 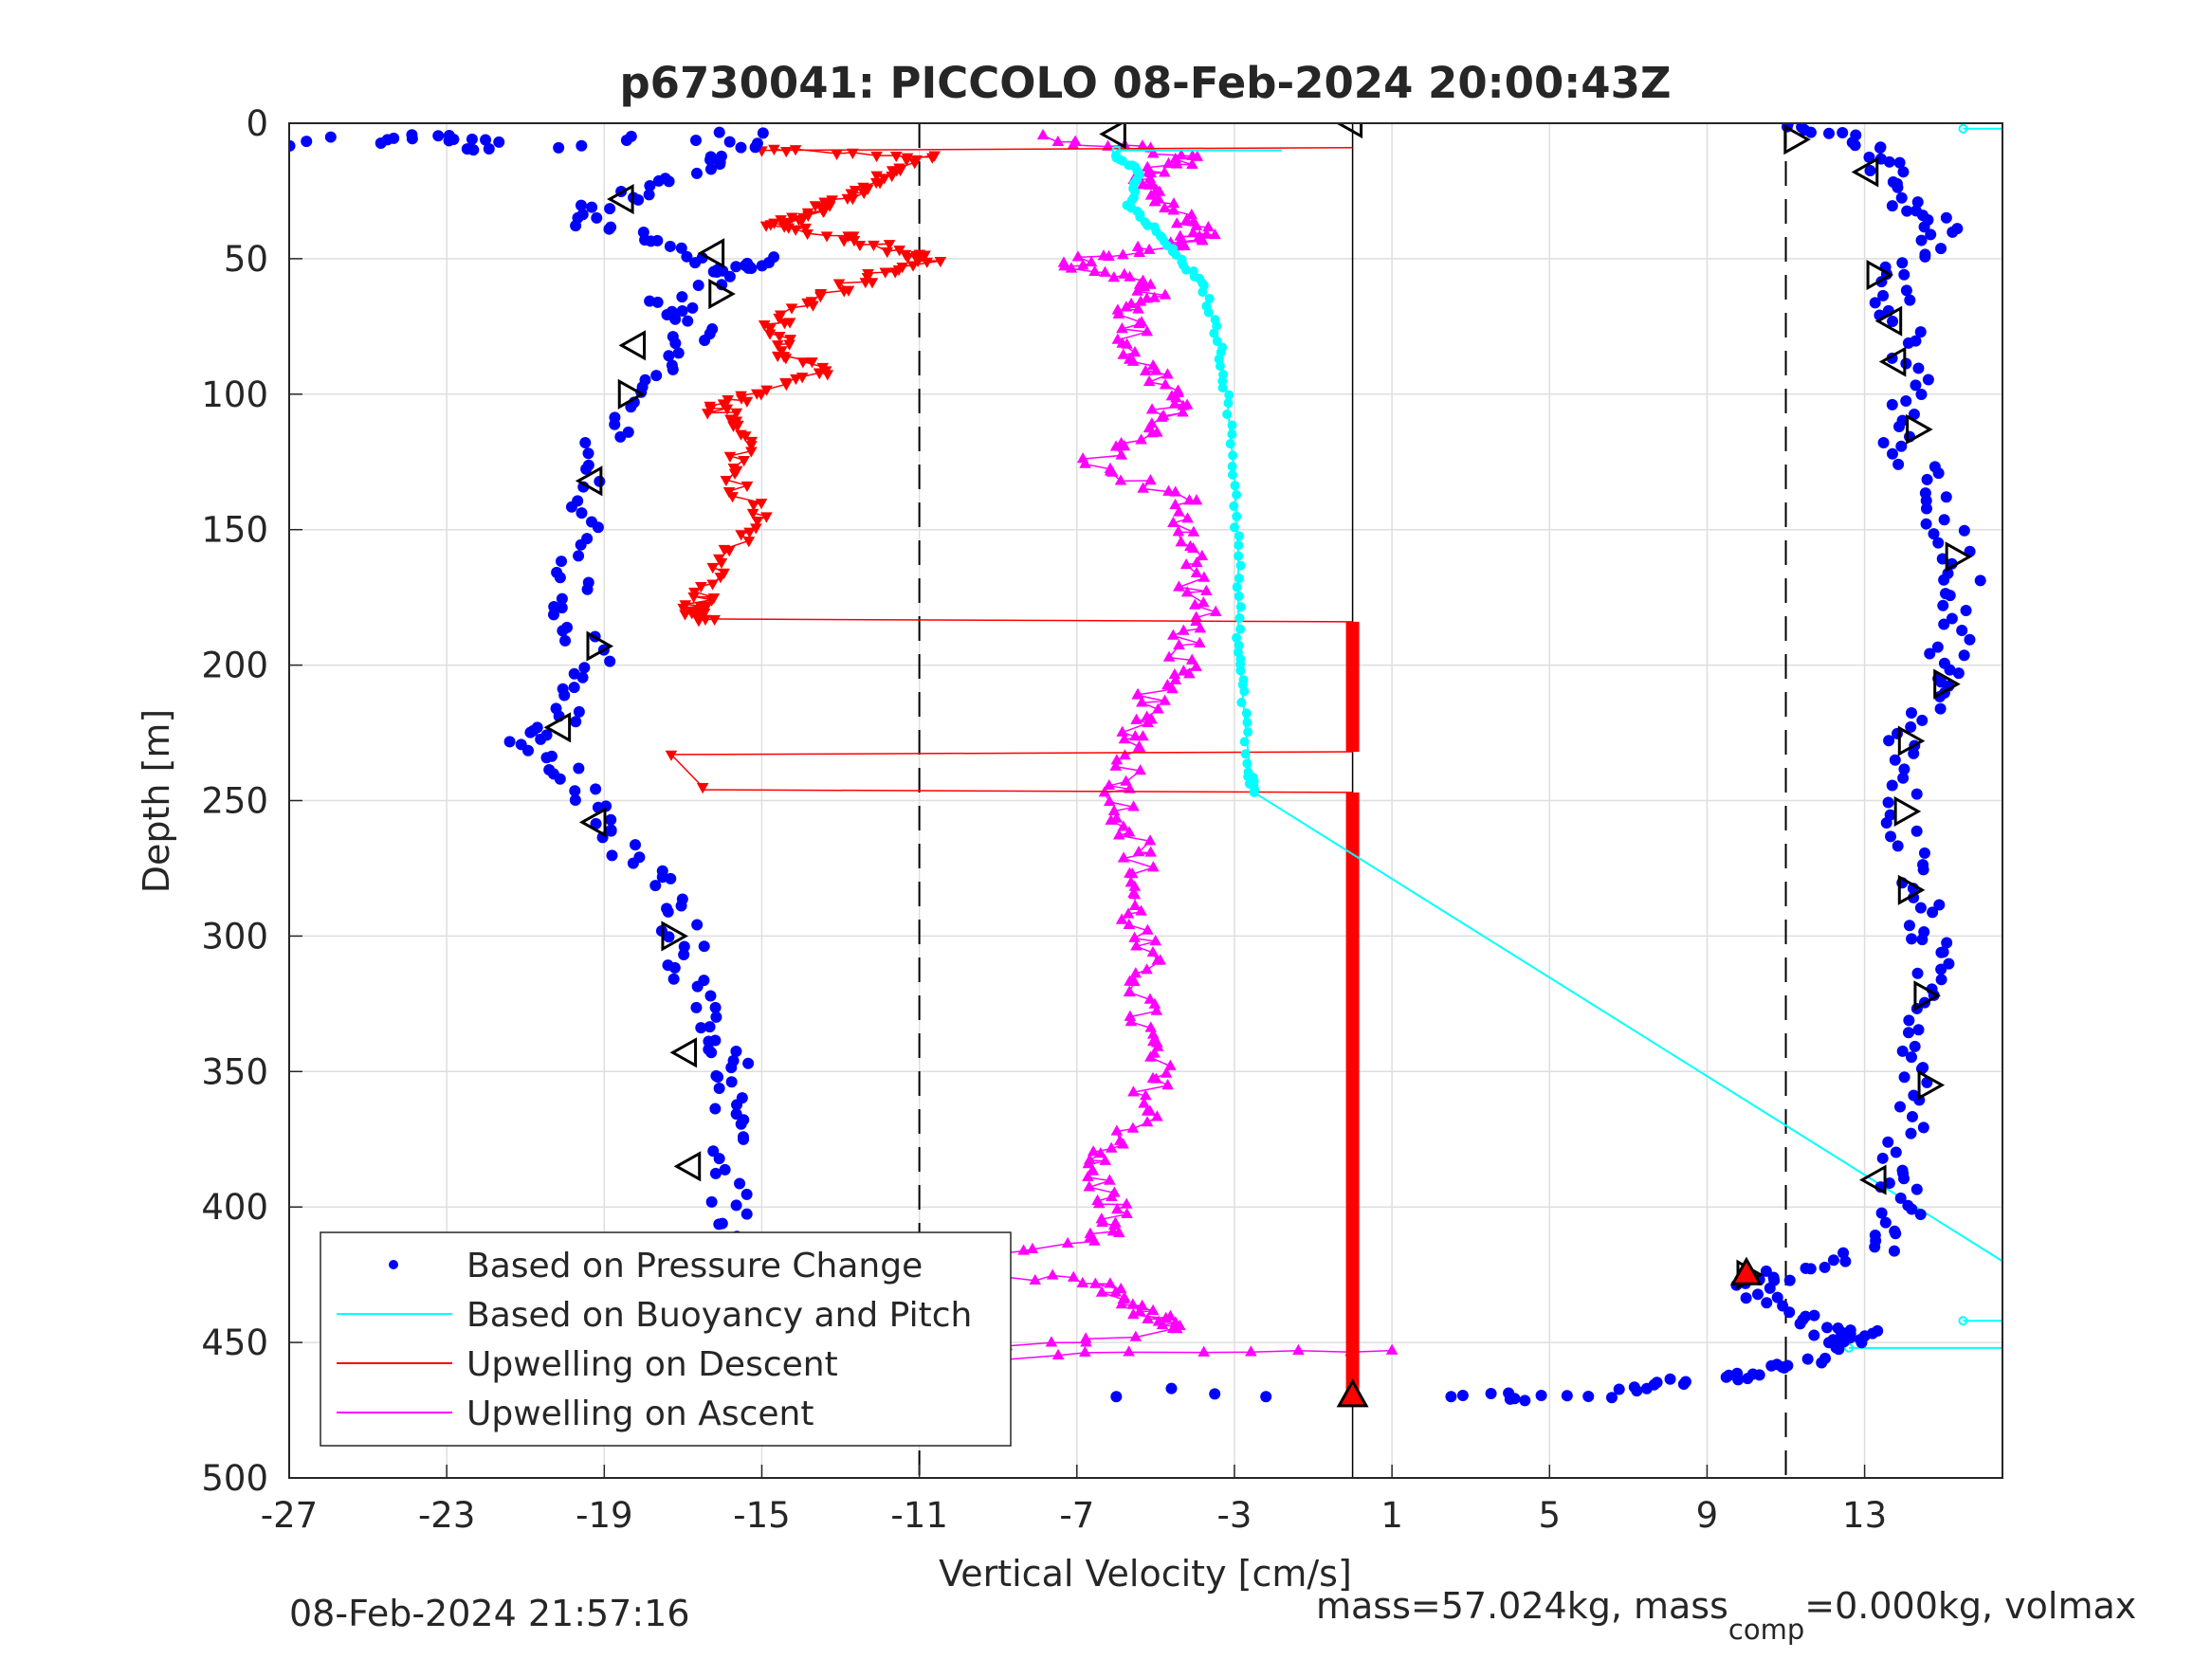 What do you see at coordinates (234, 530) in the screenshot?
I see `y-tick-label: 150` at bounding box center [234, 530].